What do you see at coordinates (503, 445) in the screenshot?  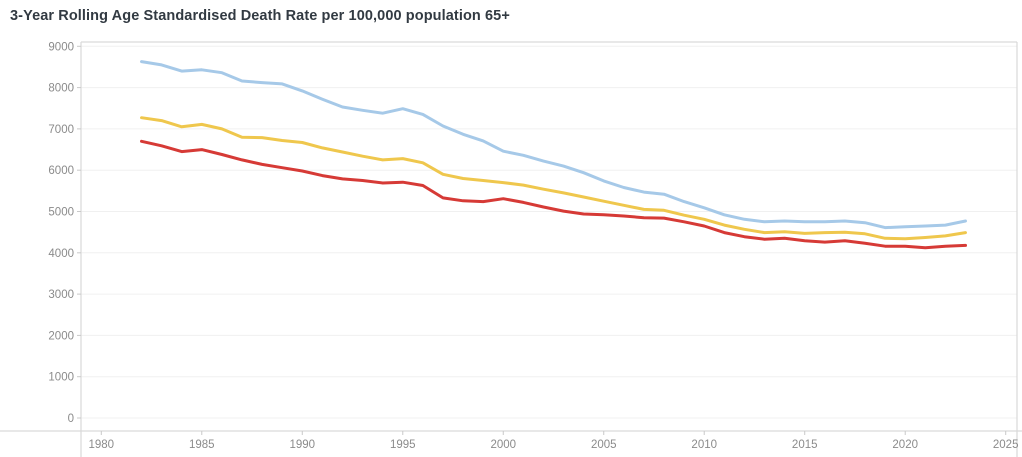 I see `x-tick-label: 2000` at bounding box center [503, 445].